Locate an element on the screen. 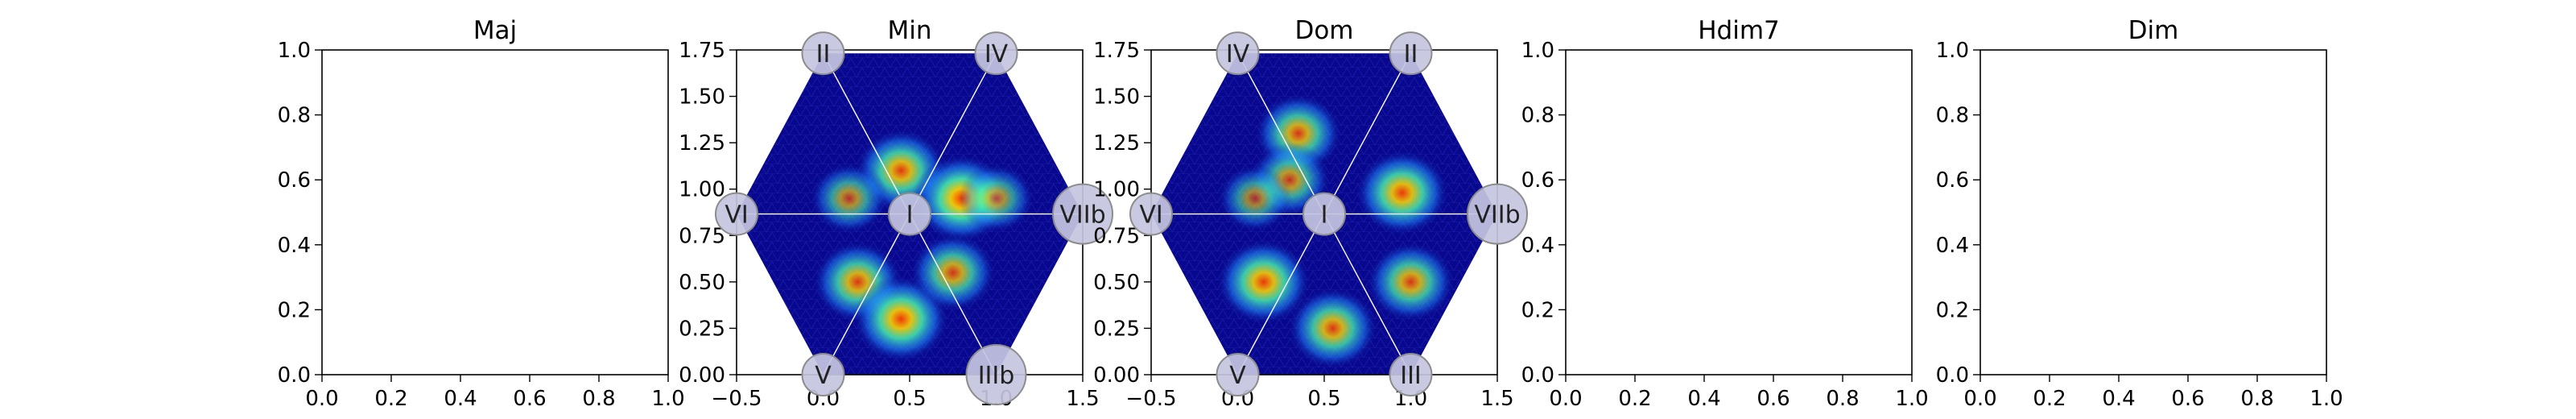 The image size is (2576, 419). panel-title: Dom is located at coordinates (1323, 31).